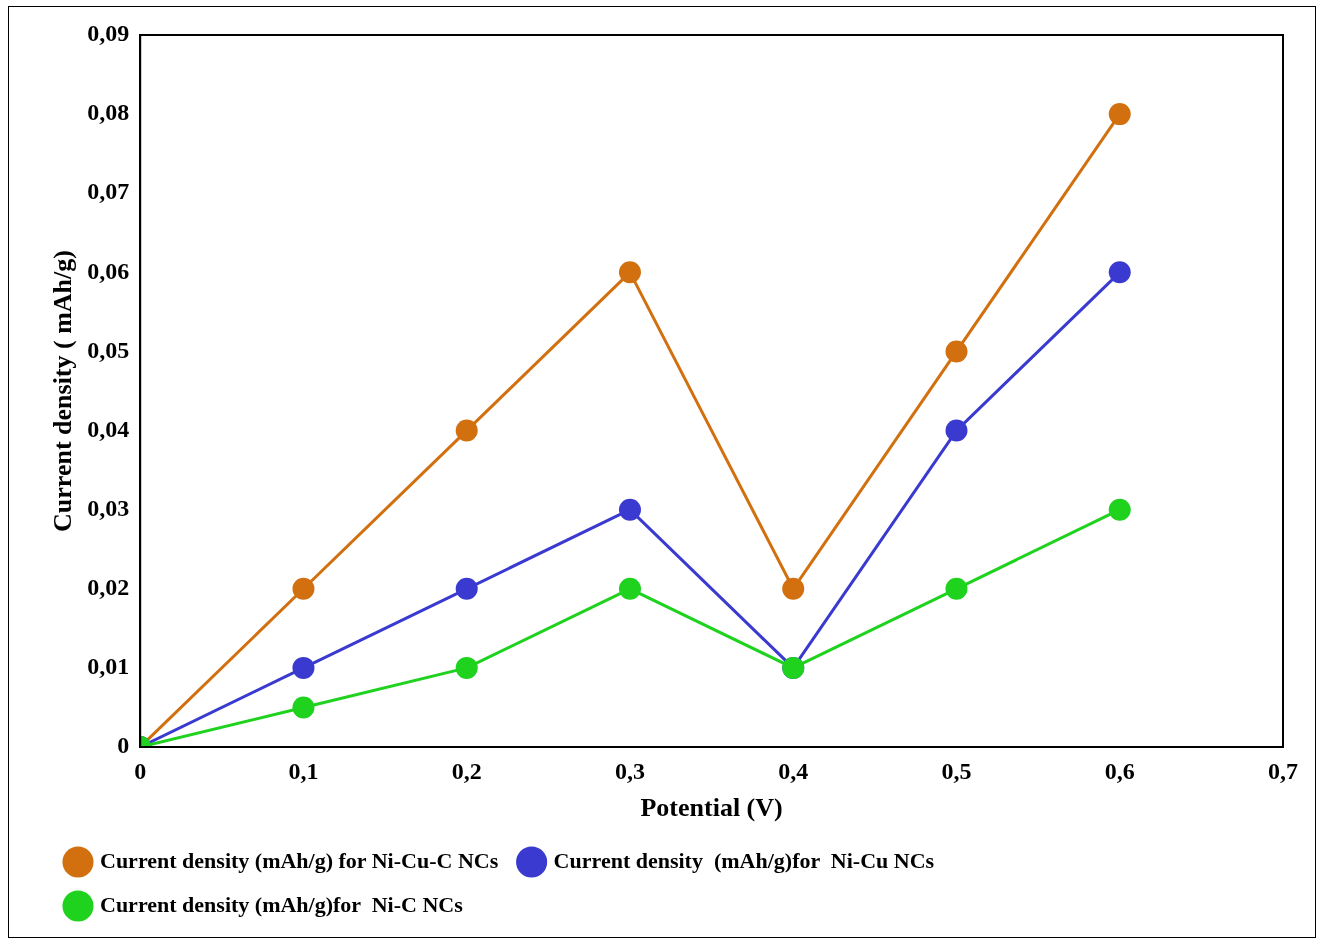 Image resolution: width=1324 pixels, height=943 pixels. What do you see at coordinates (1119, 770) in the screenshot?
I see `x-tick-label: 0,6` at bounding box center [1119, 770].